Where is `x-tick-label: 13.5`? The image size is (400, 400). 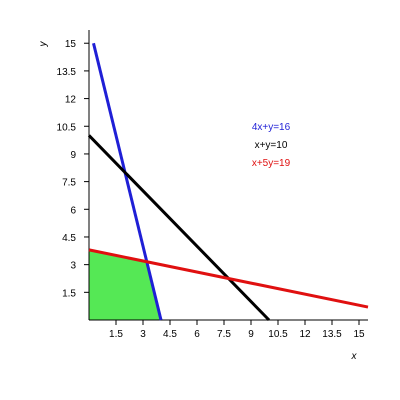 x-tick-label: 13.5 is located at coordinates (332, 334).